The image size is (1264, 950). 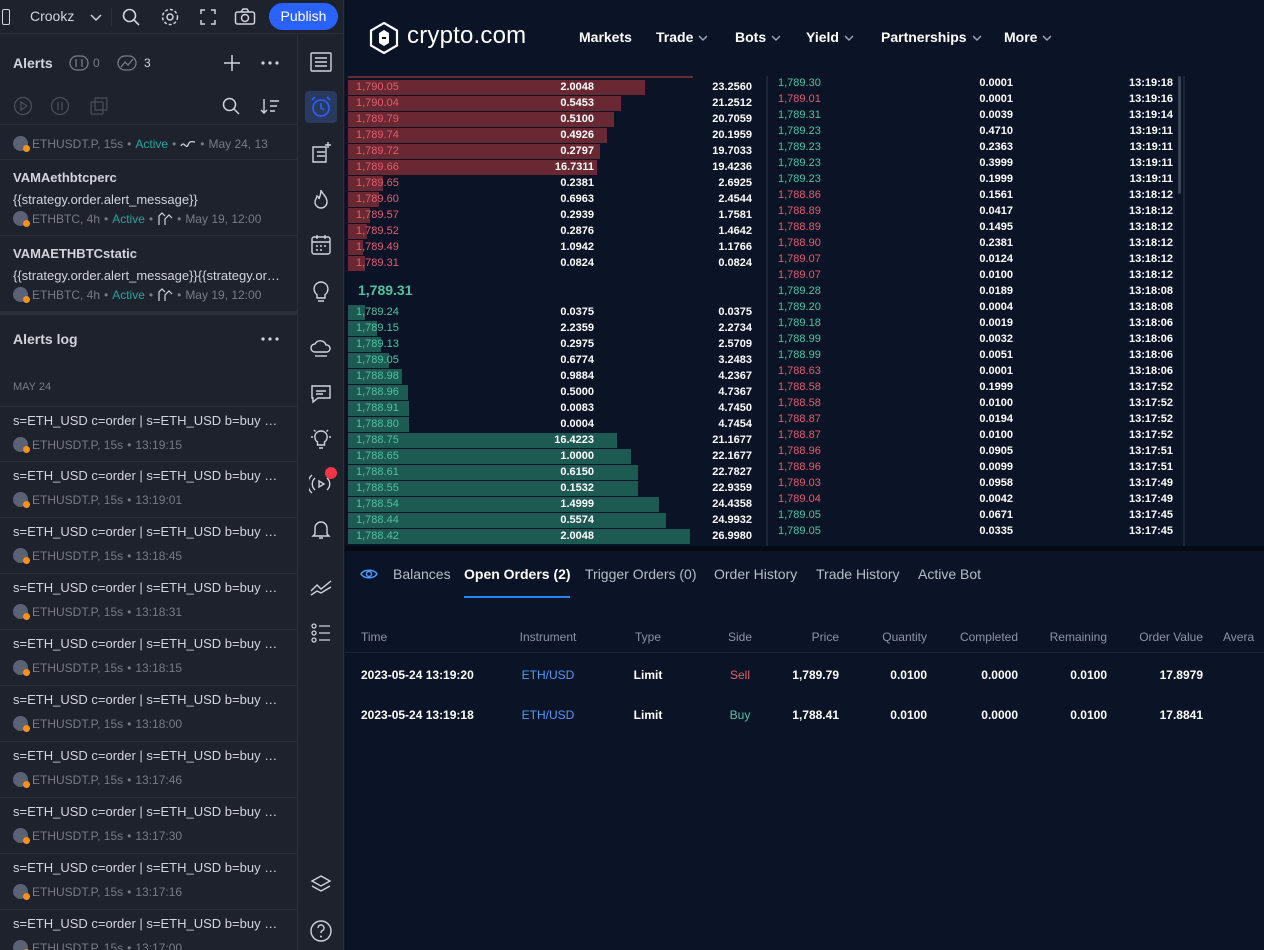 What do you see at coordinates (321, 931) in the screenshot?
I see `help-icon` at bounding box center [321, 931].